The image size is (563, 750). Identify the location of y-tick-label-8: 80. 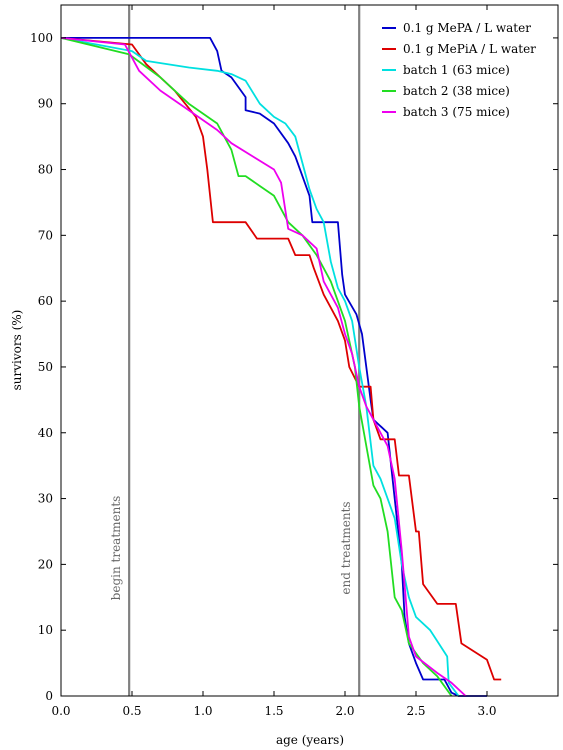
(45, 170).